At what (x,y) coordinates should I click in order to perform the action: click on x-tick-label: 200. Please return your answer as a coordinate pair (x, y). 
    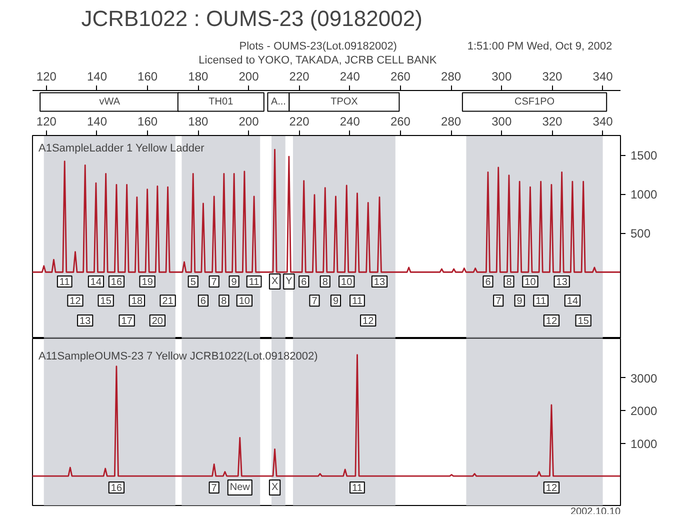
    Looking at the image, I should click on (249, 121).